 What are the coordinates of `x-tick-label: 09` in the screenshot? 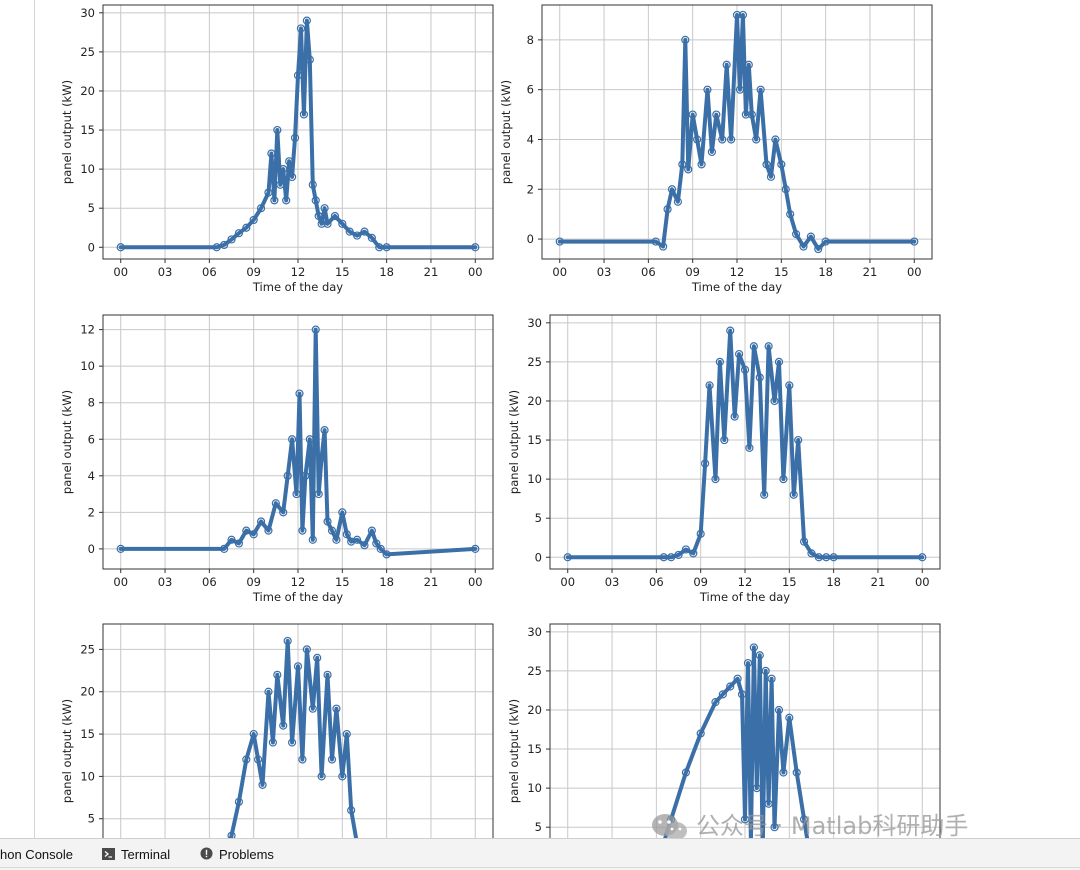 It's located at (692, 272).